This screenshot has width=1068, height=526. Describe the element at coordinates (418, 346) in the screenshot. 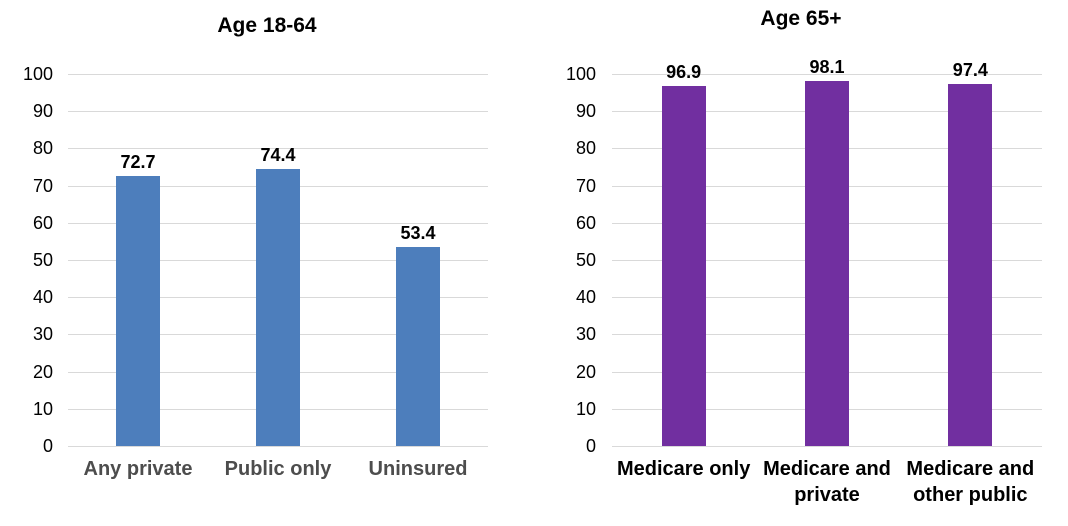

I see `bar-uninsured` at that location.